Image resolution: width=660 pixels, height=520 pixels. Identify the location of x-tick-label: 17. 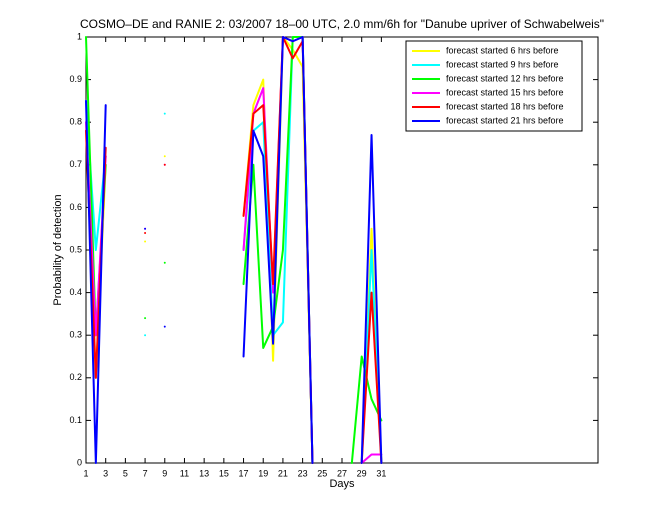
(244, 473).